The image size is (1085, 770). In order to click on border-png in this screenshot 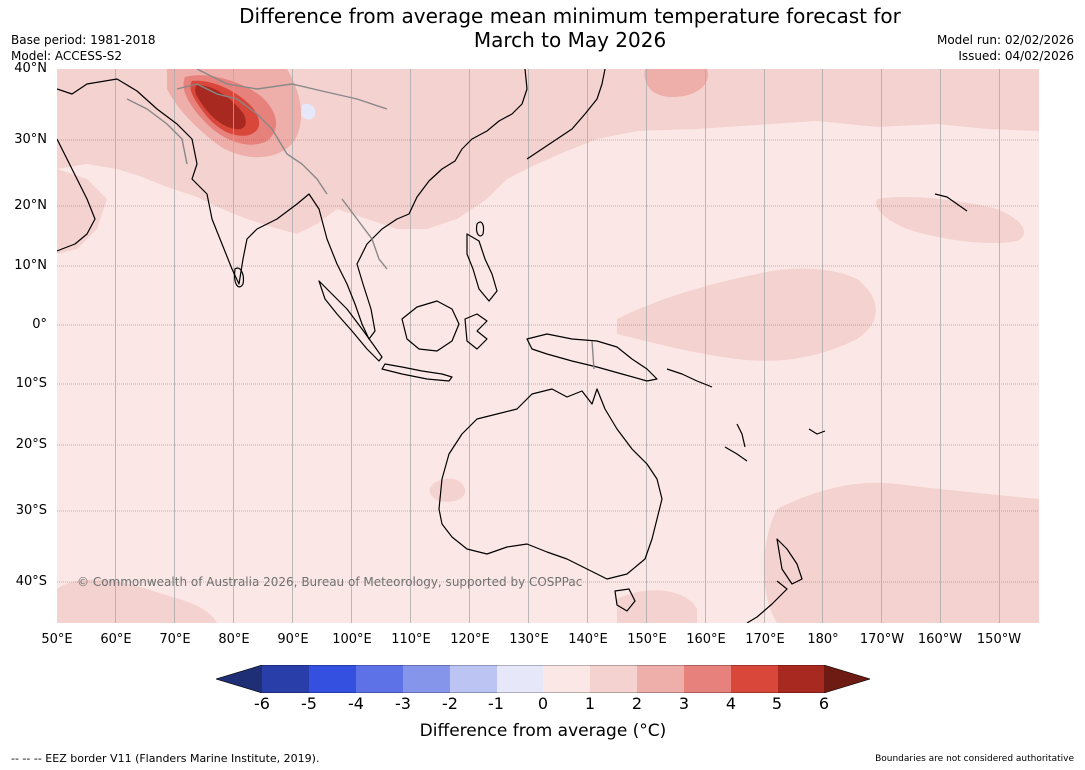, I will do `click(593, 355)`.